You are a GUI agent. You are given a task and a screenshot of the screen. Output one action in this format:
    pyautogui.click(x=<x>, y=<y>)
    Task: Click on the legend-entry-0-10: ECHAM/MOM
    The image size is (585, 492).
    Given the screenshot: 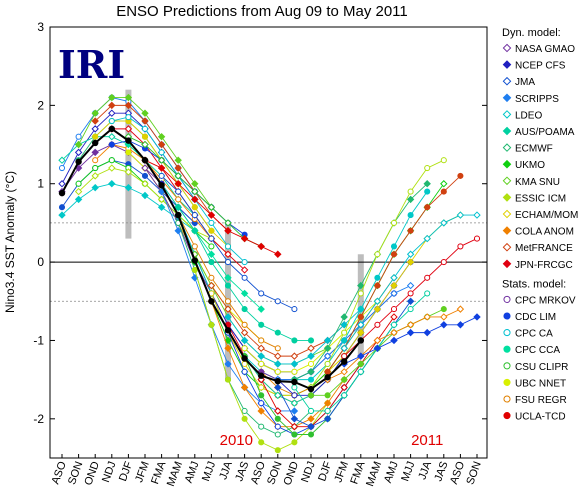 What is the action you would take?
    pyautogui.click(x=540, y=215)
    